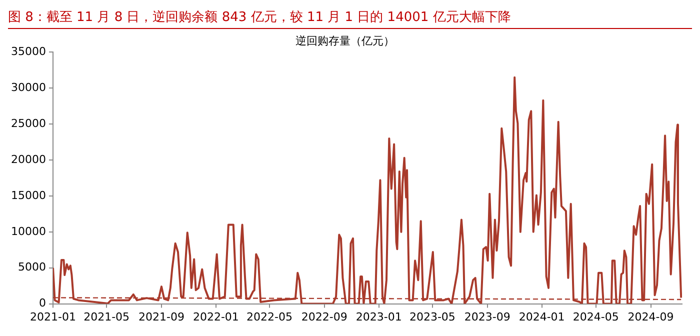  What do you see at coordinates (28, 195) in the screenshot?
I see `y-tick-label: 15000` at bounding box center [28, 195].